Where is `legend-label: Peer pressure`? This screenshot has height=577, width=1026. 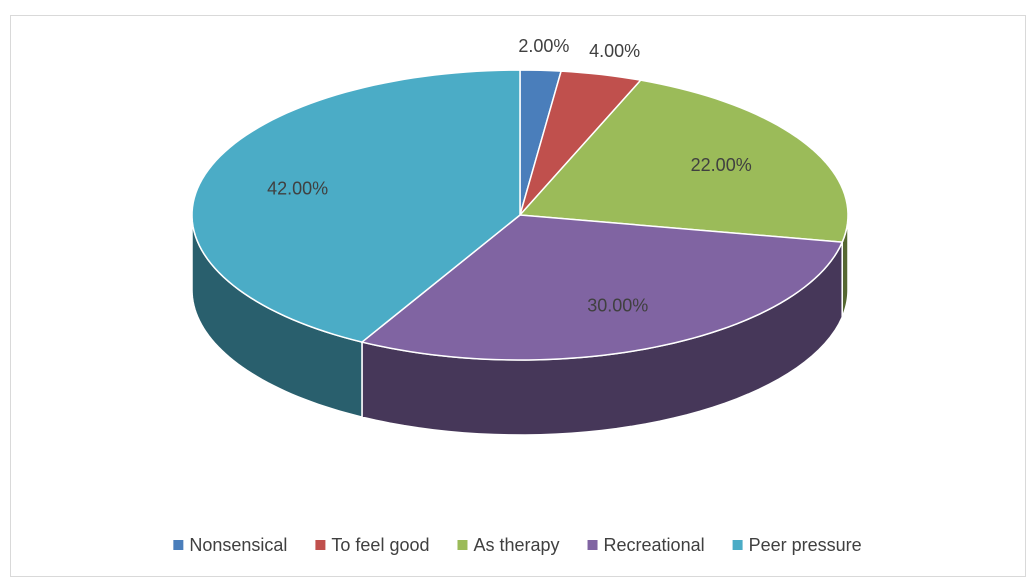 legend-label: Peer pressure is located at coordinates (805, 545).